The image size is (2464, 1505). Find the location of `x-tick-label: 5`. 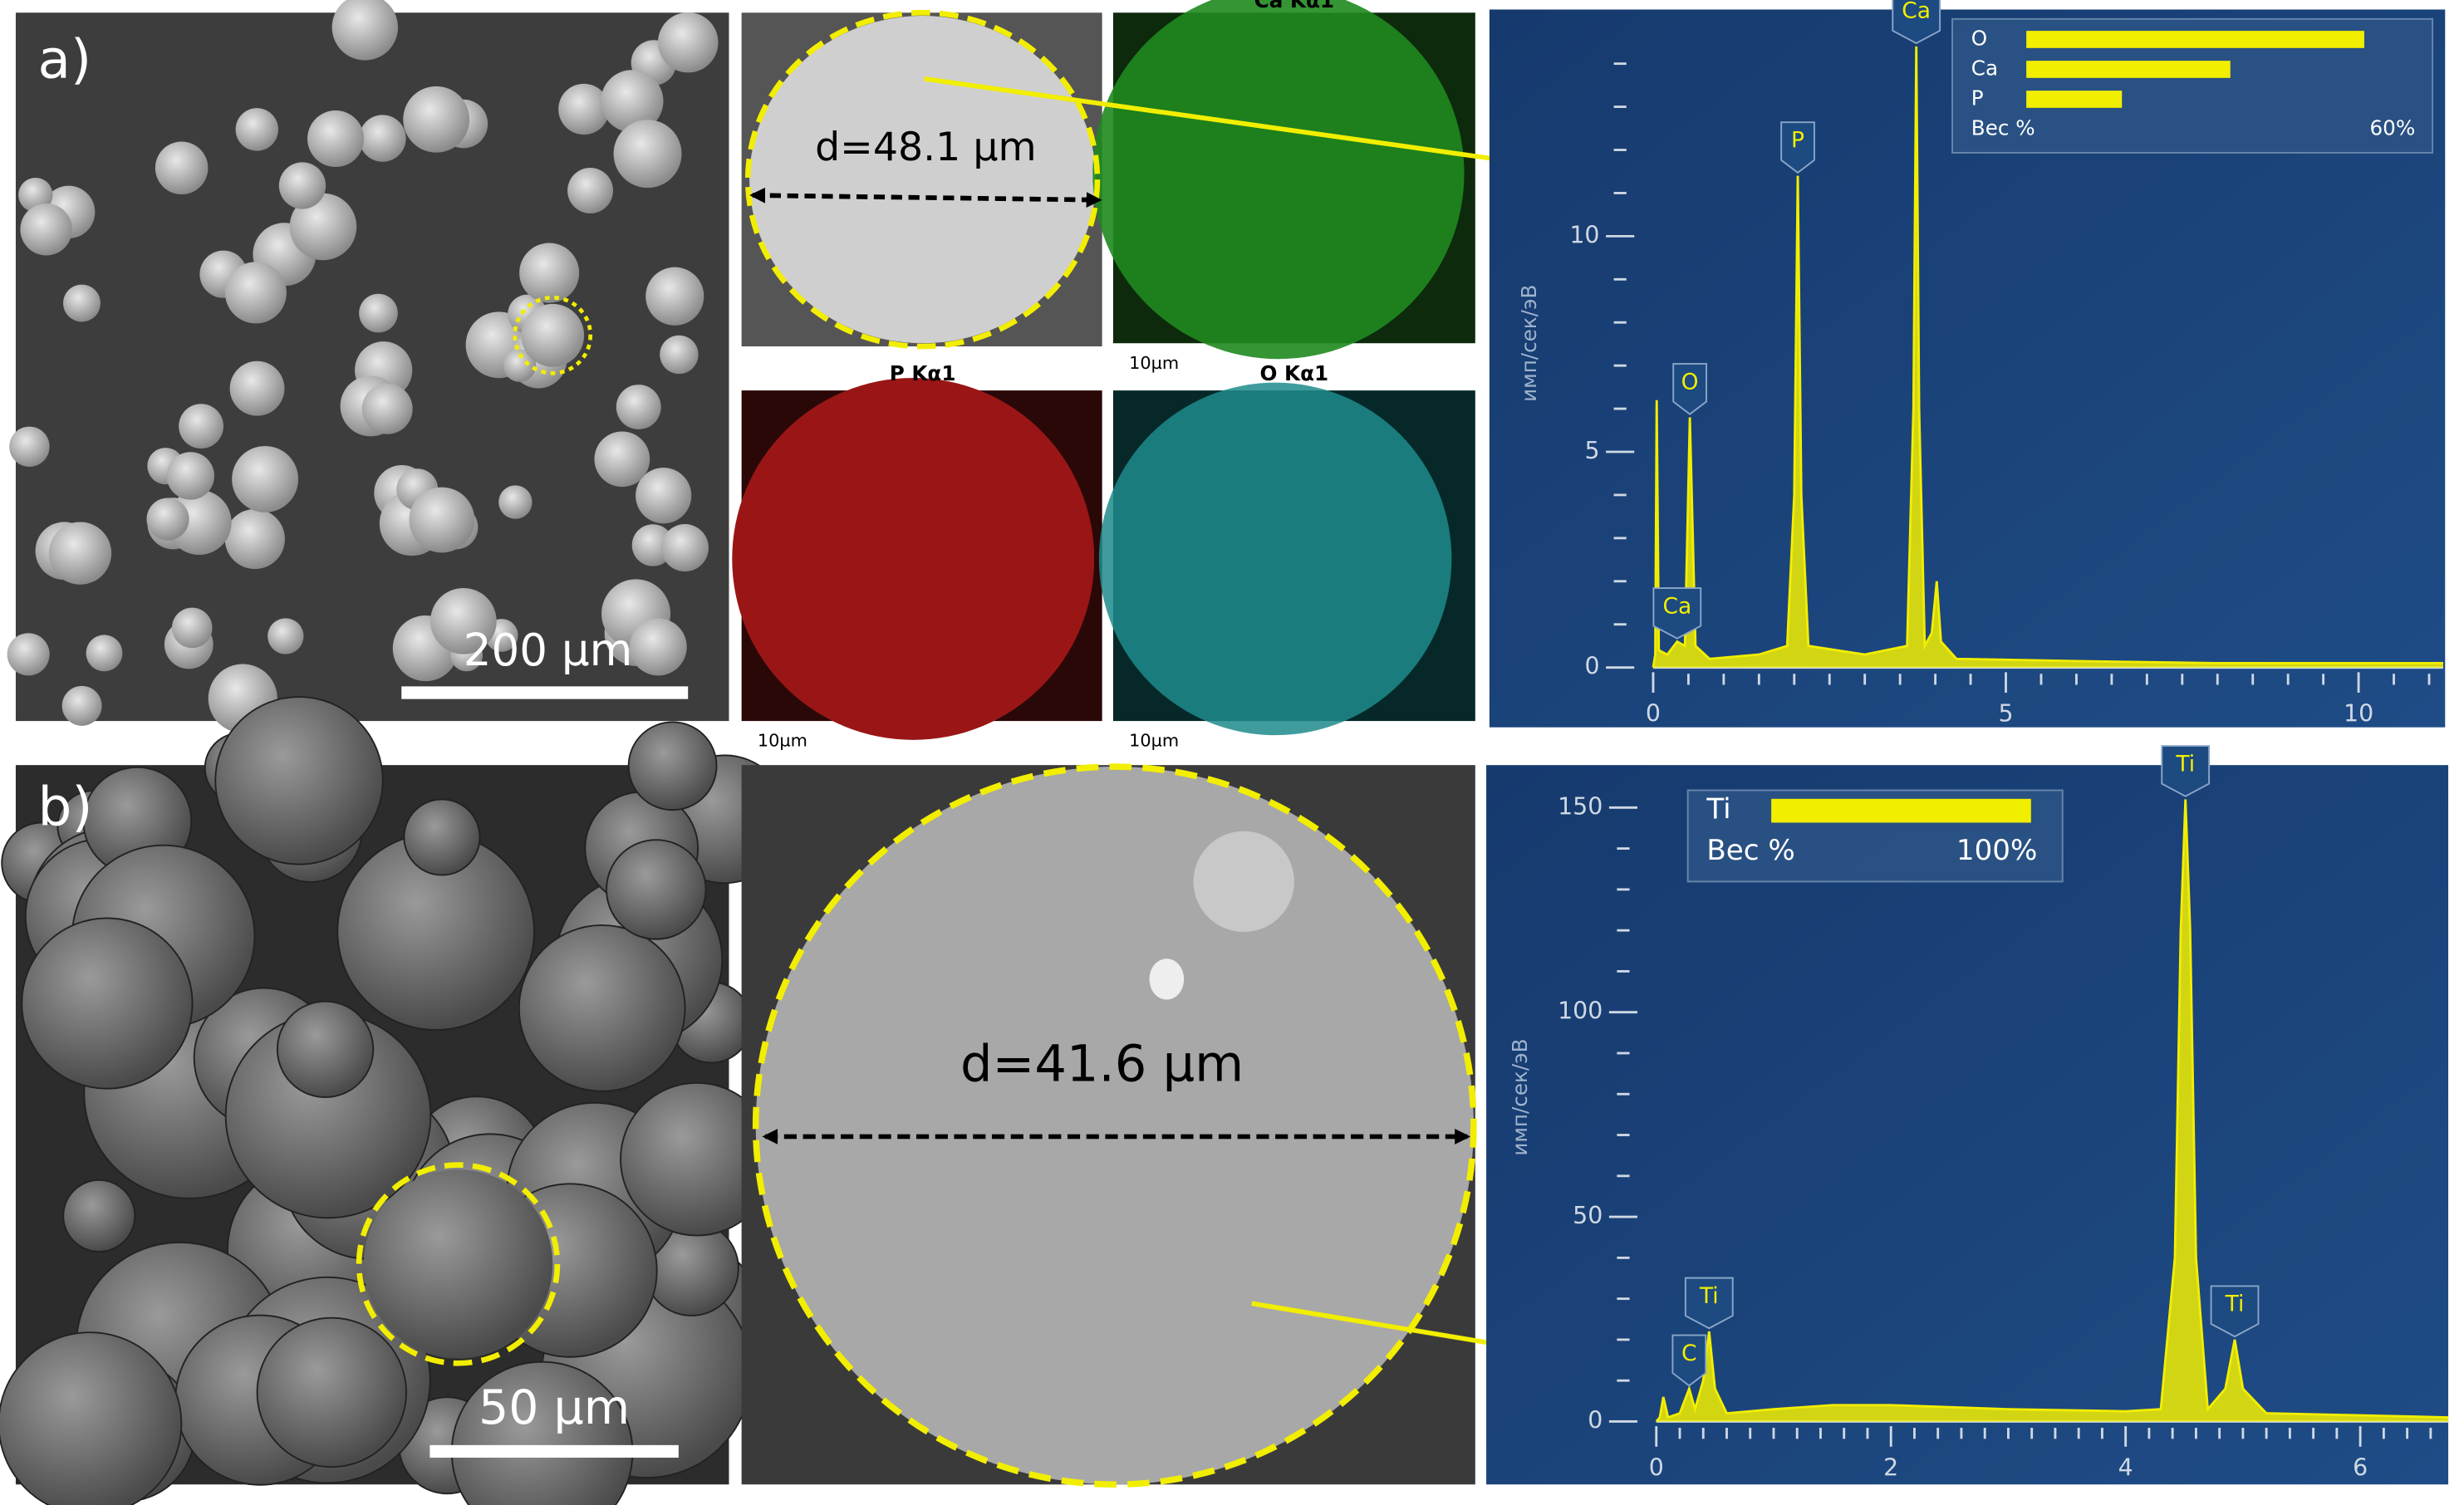

x-tick-label: 5 is located at coordinates (2005, 714).